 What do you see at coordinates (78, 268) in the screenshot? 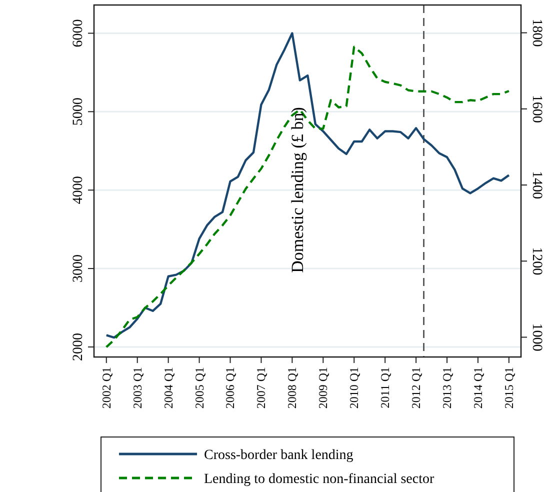
I see `y-tick-label: 3000` at bounding box center [78, 268].